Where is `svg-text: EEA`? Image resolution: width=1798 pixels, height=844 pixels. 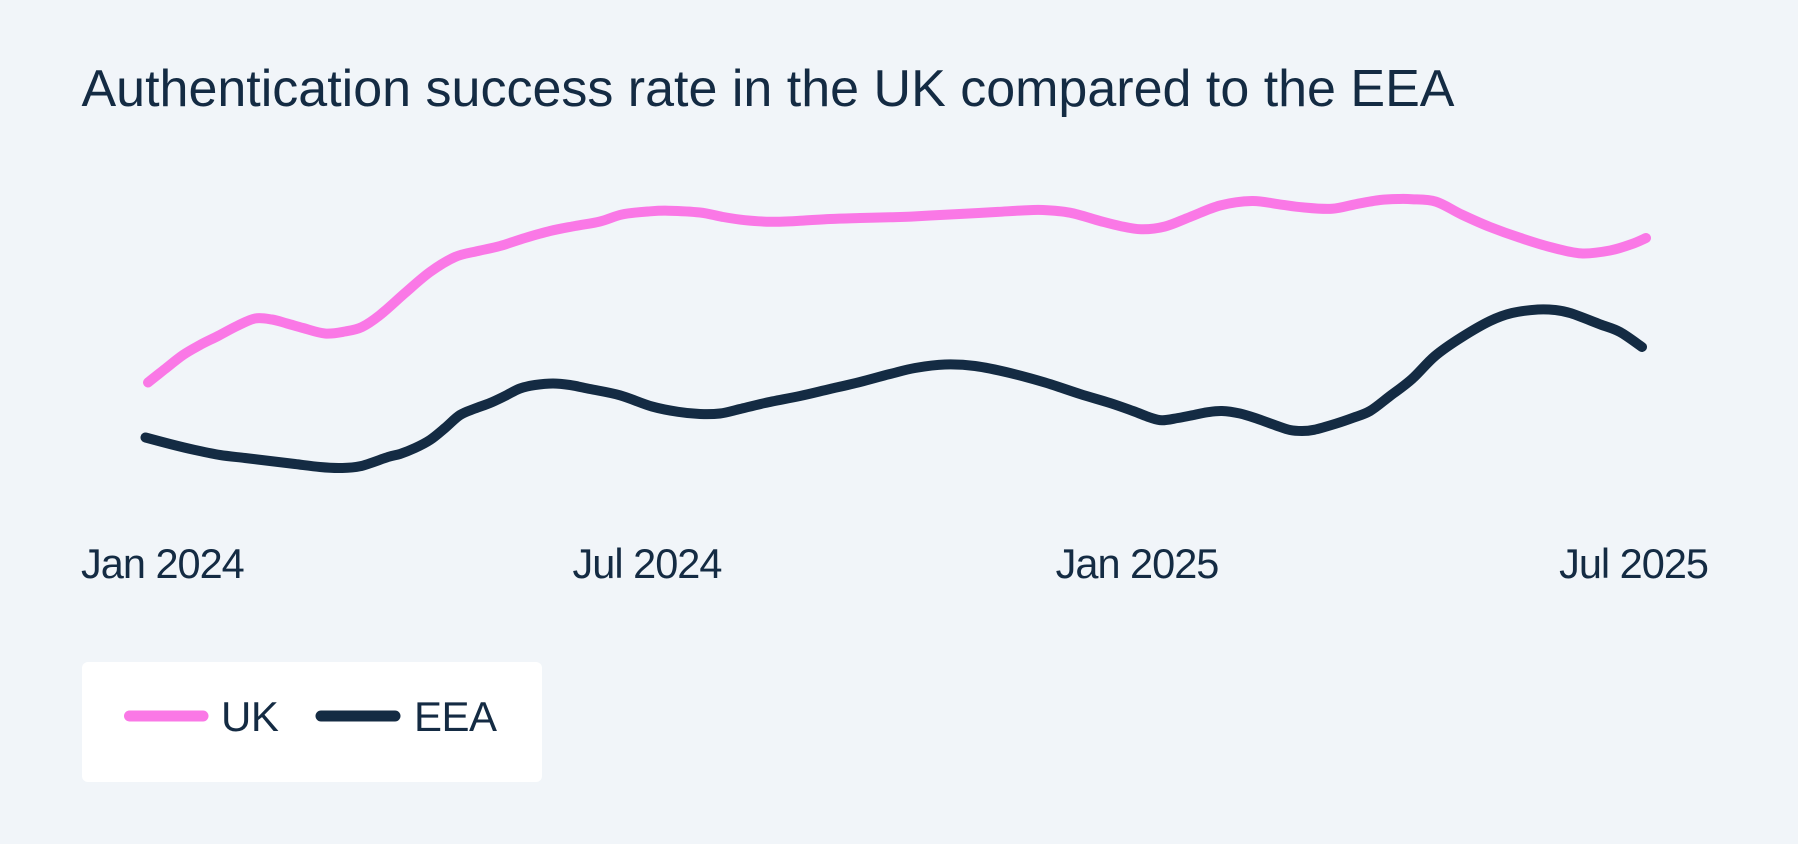
svg-text: EEA is located at coordinates (455, 716).